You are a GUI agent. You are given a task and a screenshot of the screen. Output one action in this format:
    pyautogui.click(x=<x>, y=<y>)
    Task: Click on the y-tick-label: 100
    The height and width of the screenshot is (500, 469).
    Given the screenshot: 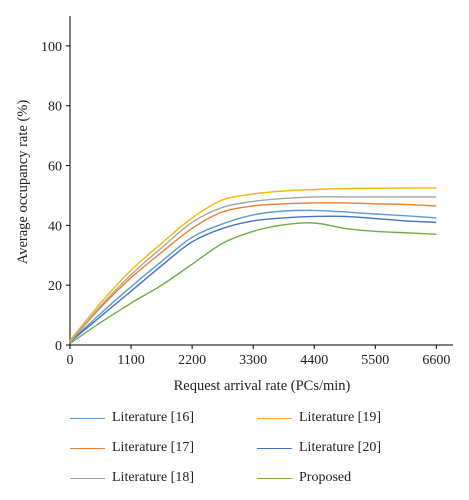 What is the action you would take?
    pyautogui.click(x=51, y=47)
    